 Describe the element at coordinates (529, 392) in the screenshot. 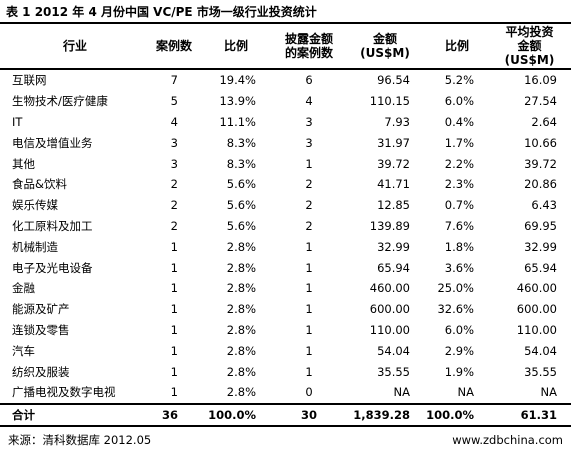

I see `cell-avg-amount: NA` at that location.